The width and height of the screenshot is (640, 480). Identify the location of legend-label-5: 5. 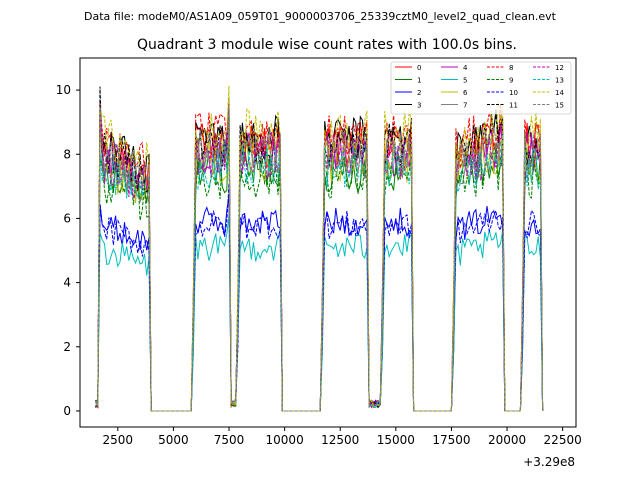
(465, 81).